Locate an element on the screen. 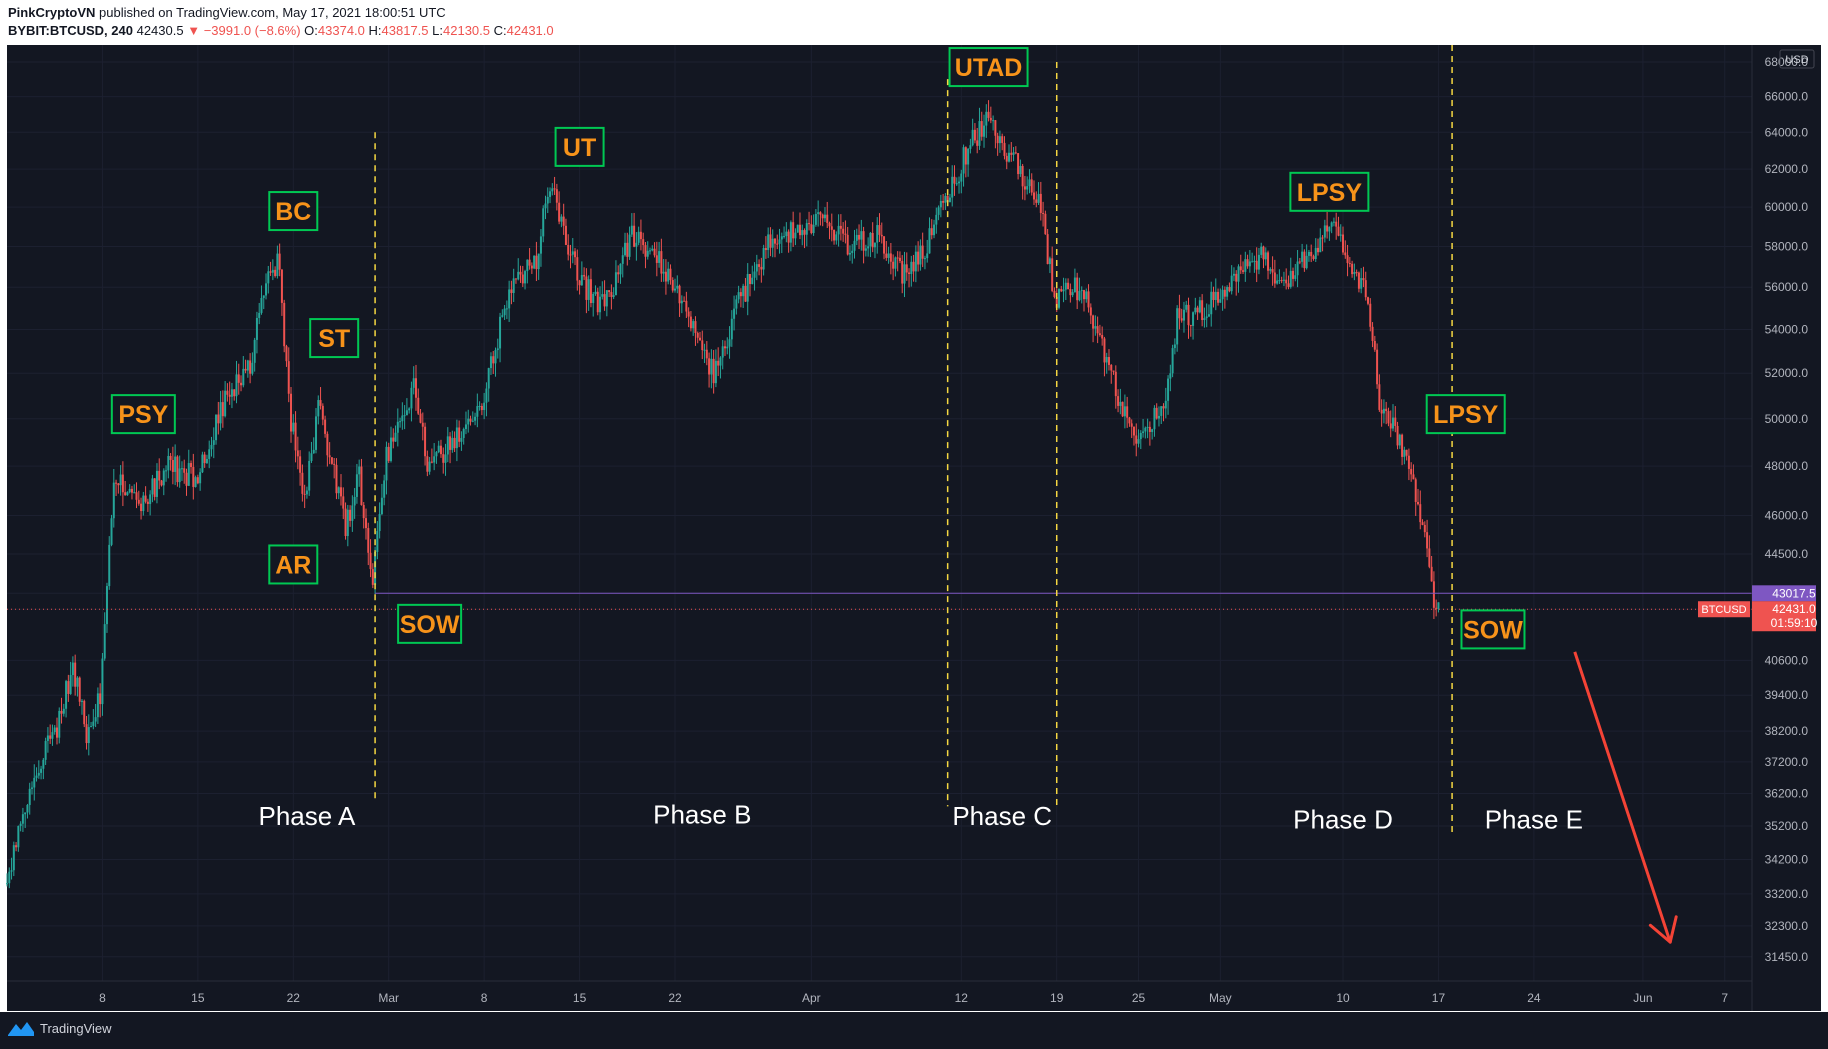  tradingview-brand: TradingView is located at coordinates (60, 1028).